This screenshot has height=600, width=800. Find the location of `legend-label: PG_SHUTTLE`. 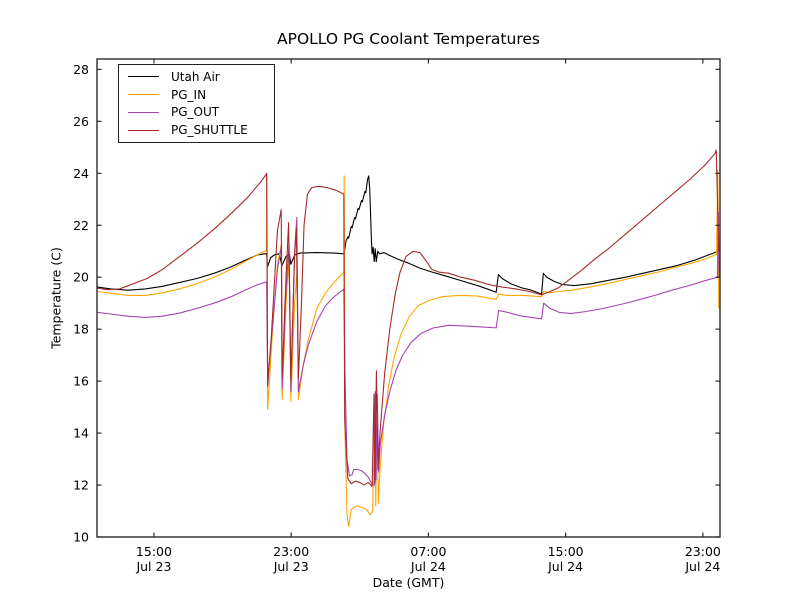

legend-label: PG_SHUTTLE is located at coordinates (209, 130).